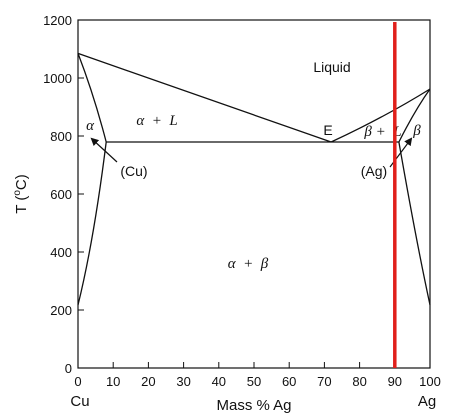 Image resolution: width=474 pixels, height=418 pixels. I want to click on y-ticks, so click(81, 194).